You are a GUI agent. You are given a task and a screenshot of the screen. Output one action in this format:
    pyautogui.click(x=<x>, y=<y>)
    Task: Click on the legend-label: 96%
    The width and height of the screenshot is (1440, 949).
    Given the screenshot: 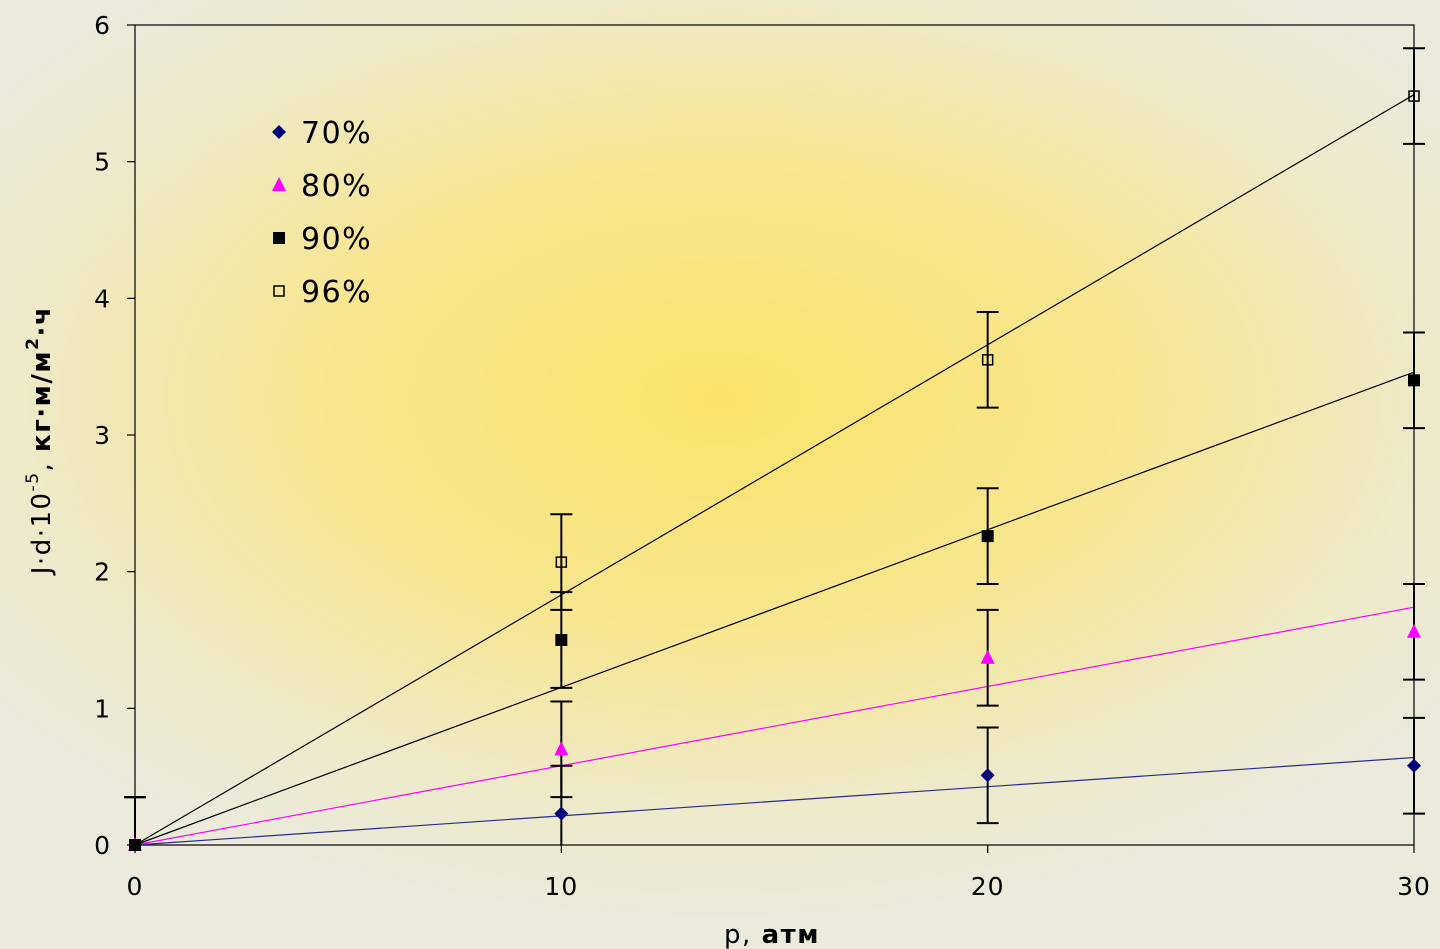 What is the action you would take?
    pyautogui.click(x=336, y=292)
    